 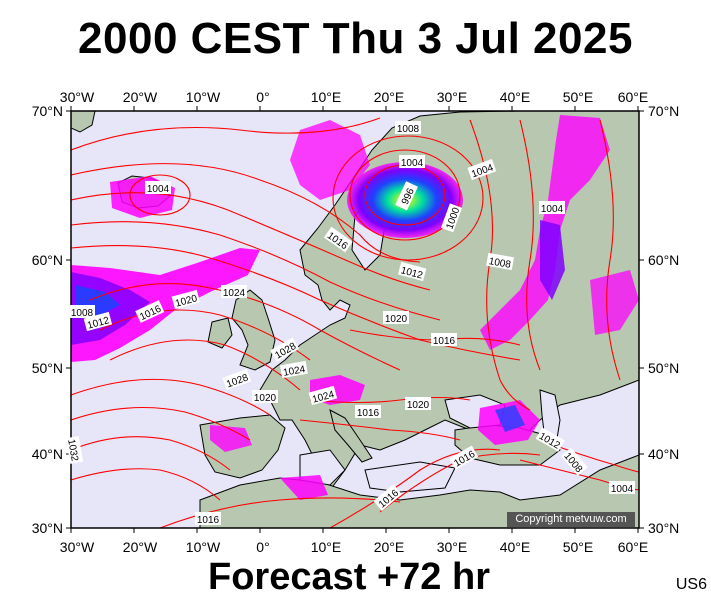 What do you see at coordinates (330, 160) in the screenshot?
I see `precip-norway` at bounding box center [330, 160].